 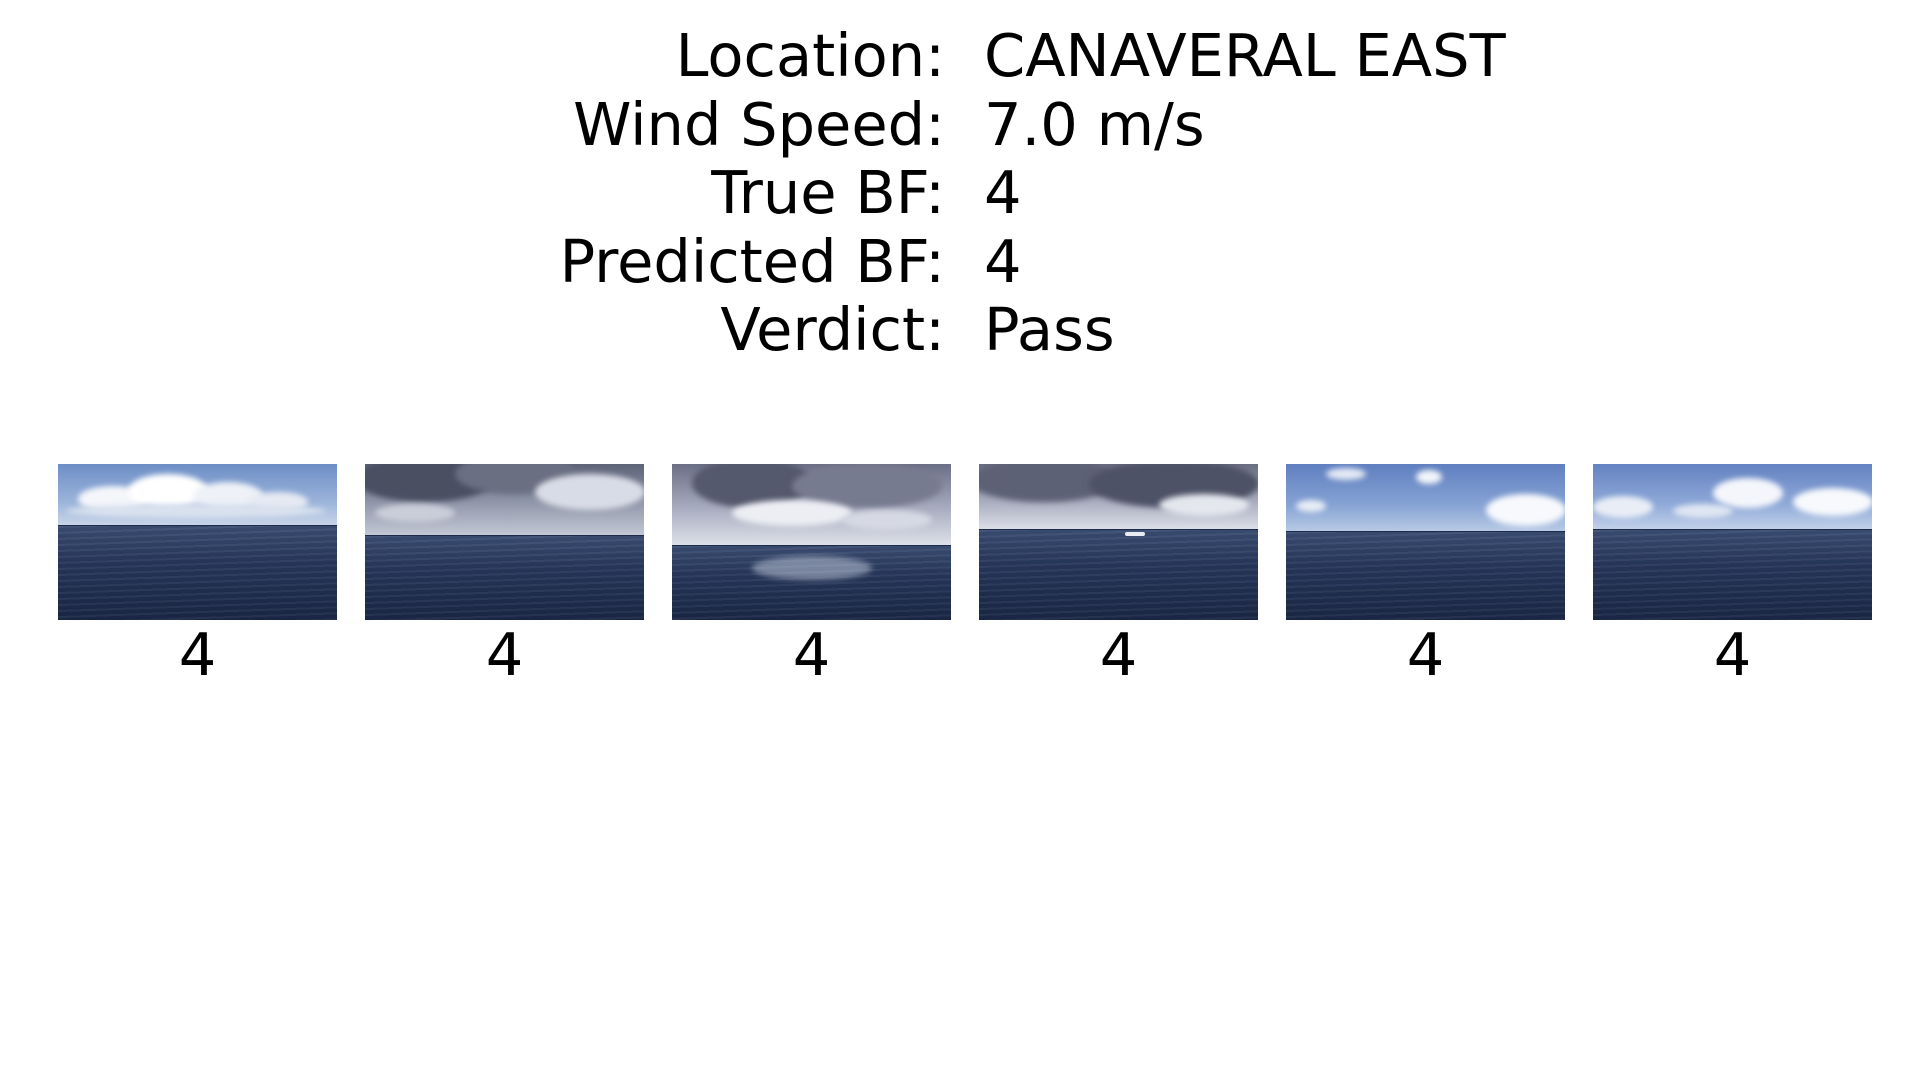 I want to click on thumbnail-3-label: 4, so click(x=811, y=654).